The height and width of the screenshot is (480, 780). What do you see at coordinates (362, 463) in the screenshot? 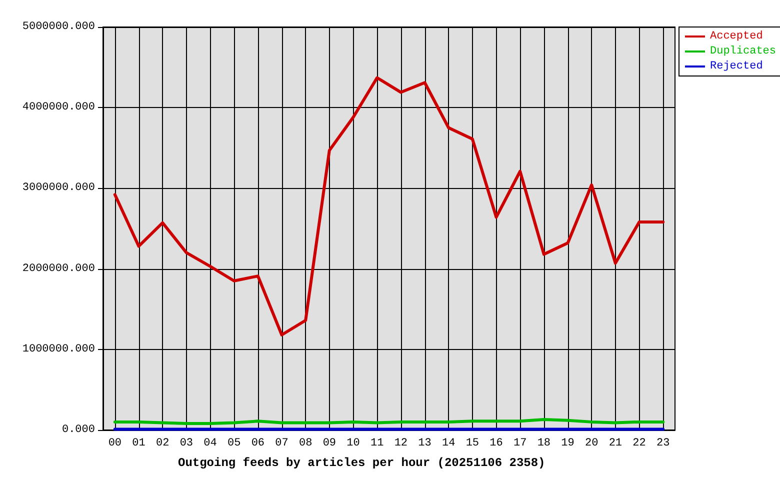
I see `text: Outgoing feeds by articles per hour (20251106 2358)` at bounding box center [362, 463].